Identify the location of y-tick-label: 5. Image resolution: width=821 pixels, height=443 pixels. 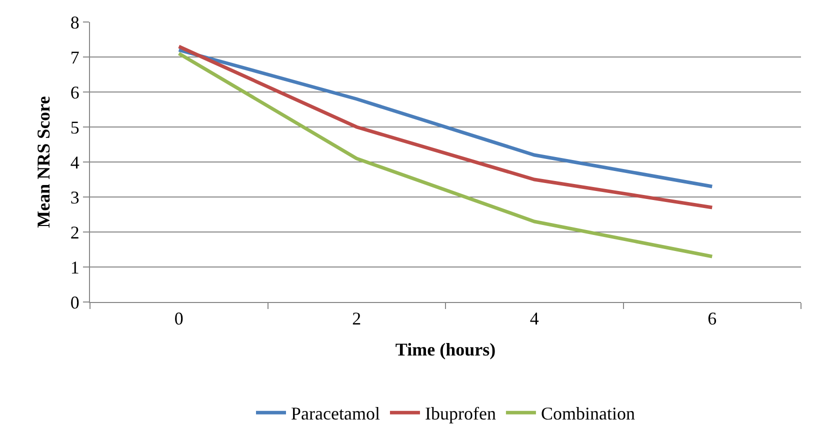
(75, 127).